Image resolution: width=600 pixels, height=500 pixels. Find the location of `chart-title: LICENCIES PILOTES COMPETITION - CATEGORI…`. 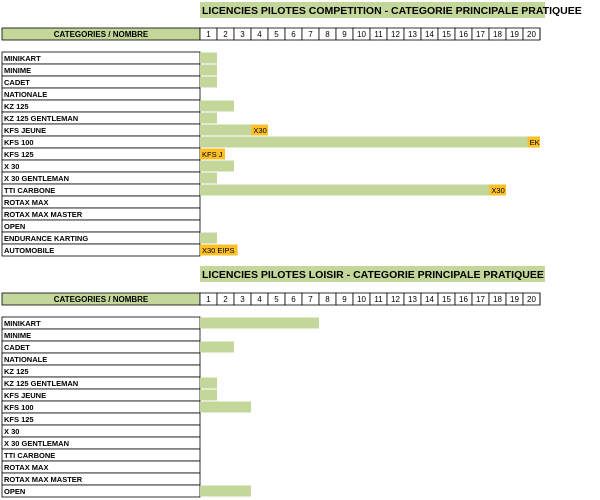

chart-title: LICENCIES PILOTES COMPETITION - CATEGORI… is located at coordinates (392, 11).